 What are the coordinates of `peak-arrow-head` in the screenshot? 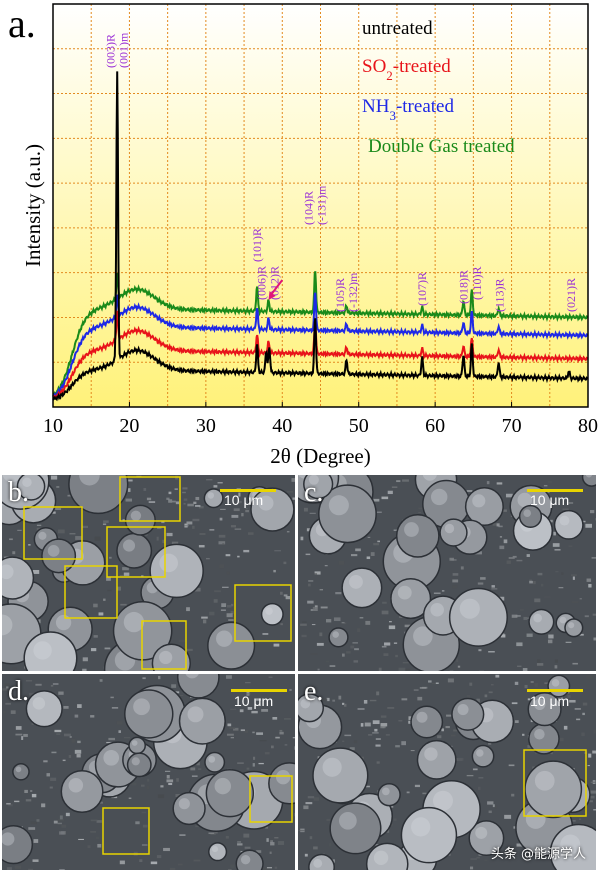 It's located at (272, 295).